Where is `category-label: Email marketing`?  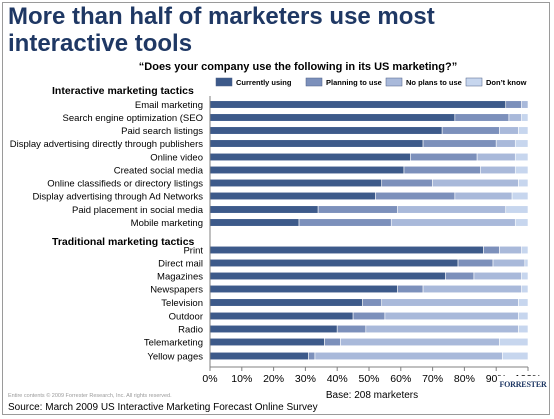
category-label: Email marketing is located at coordinates (169, 105).